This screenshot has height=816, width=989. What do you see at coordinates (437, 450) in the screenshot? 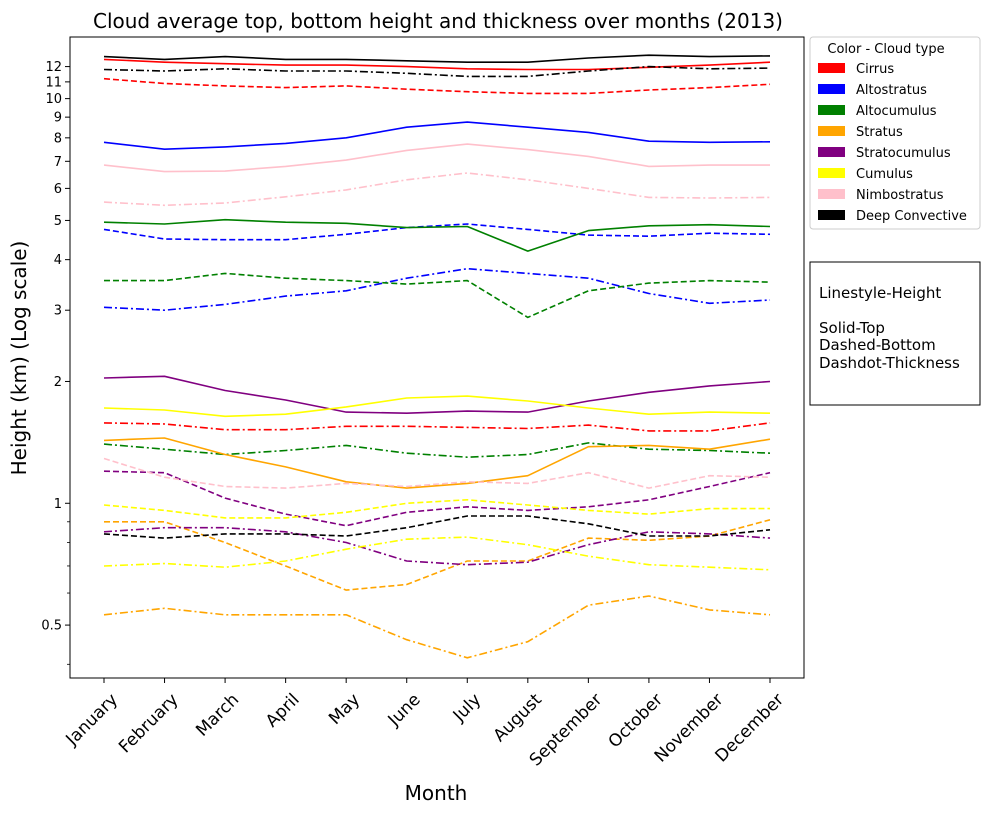
I see `series-line-altocumulus-thickness` at bounding box center [437, 450].